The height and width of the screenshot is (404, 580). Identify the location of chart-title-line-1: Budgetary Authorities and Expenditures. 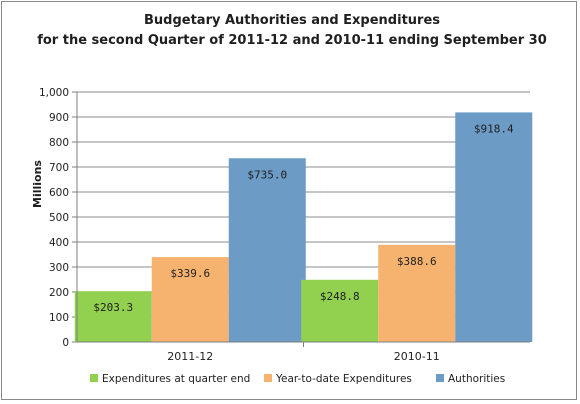
(292, 20).